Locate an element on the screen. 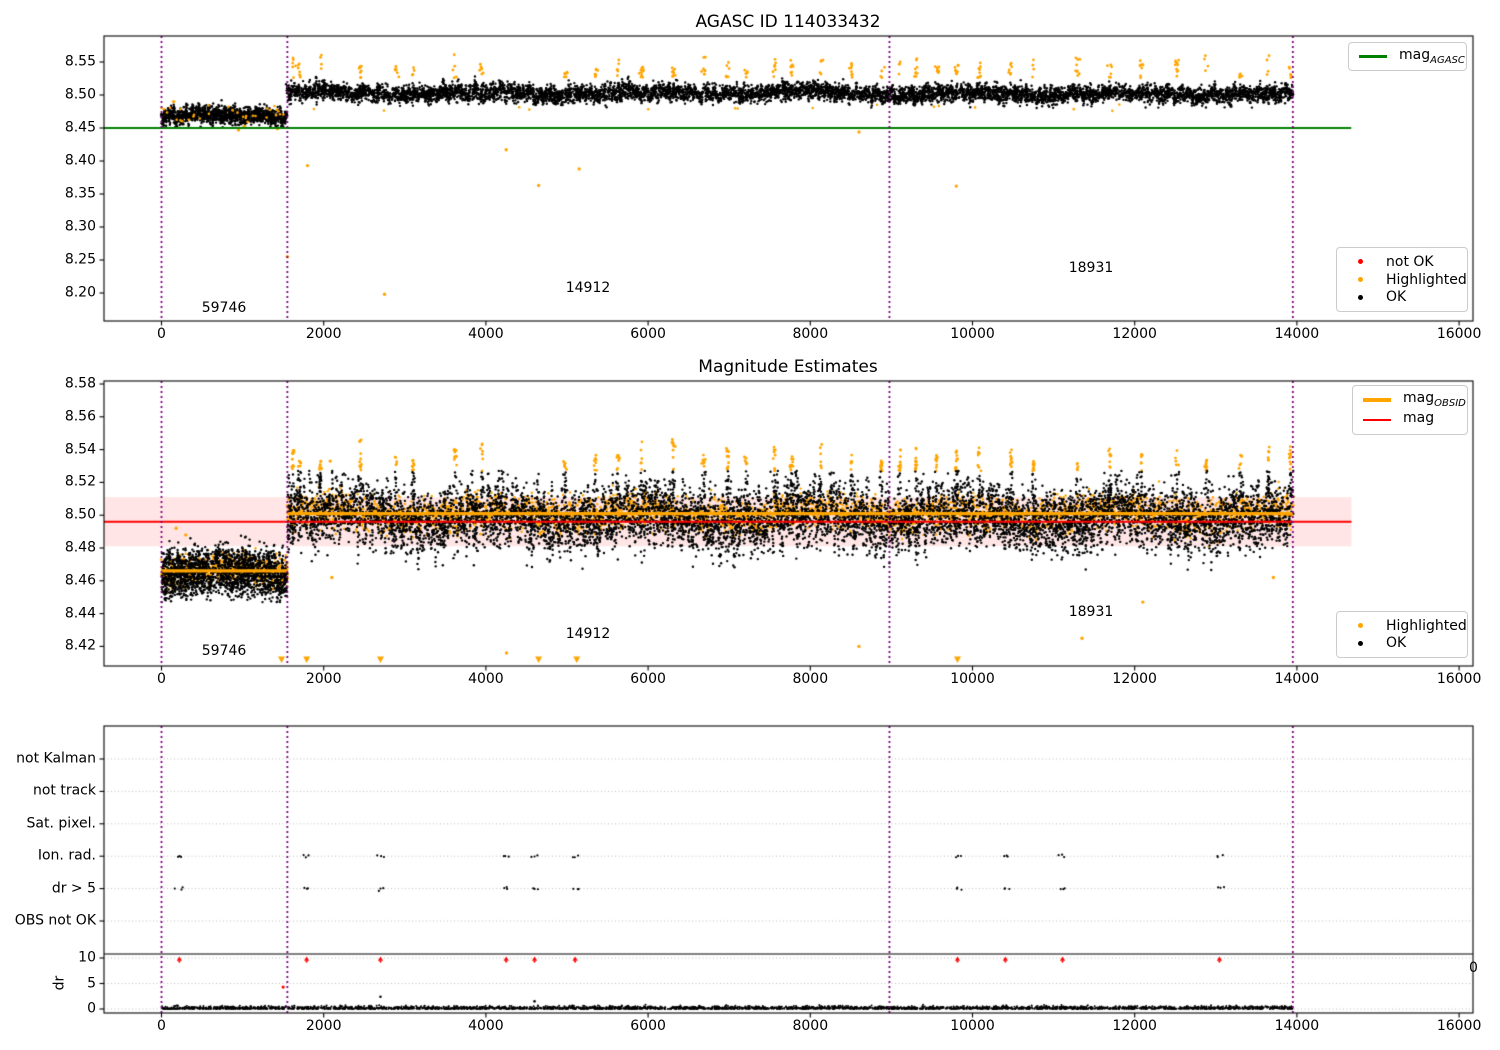  flag-category-label: not Kalman is located at coordinates (56, 758).